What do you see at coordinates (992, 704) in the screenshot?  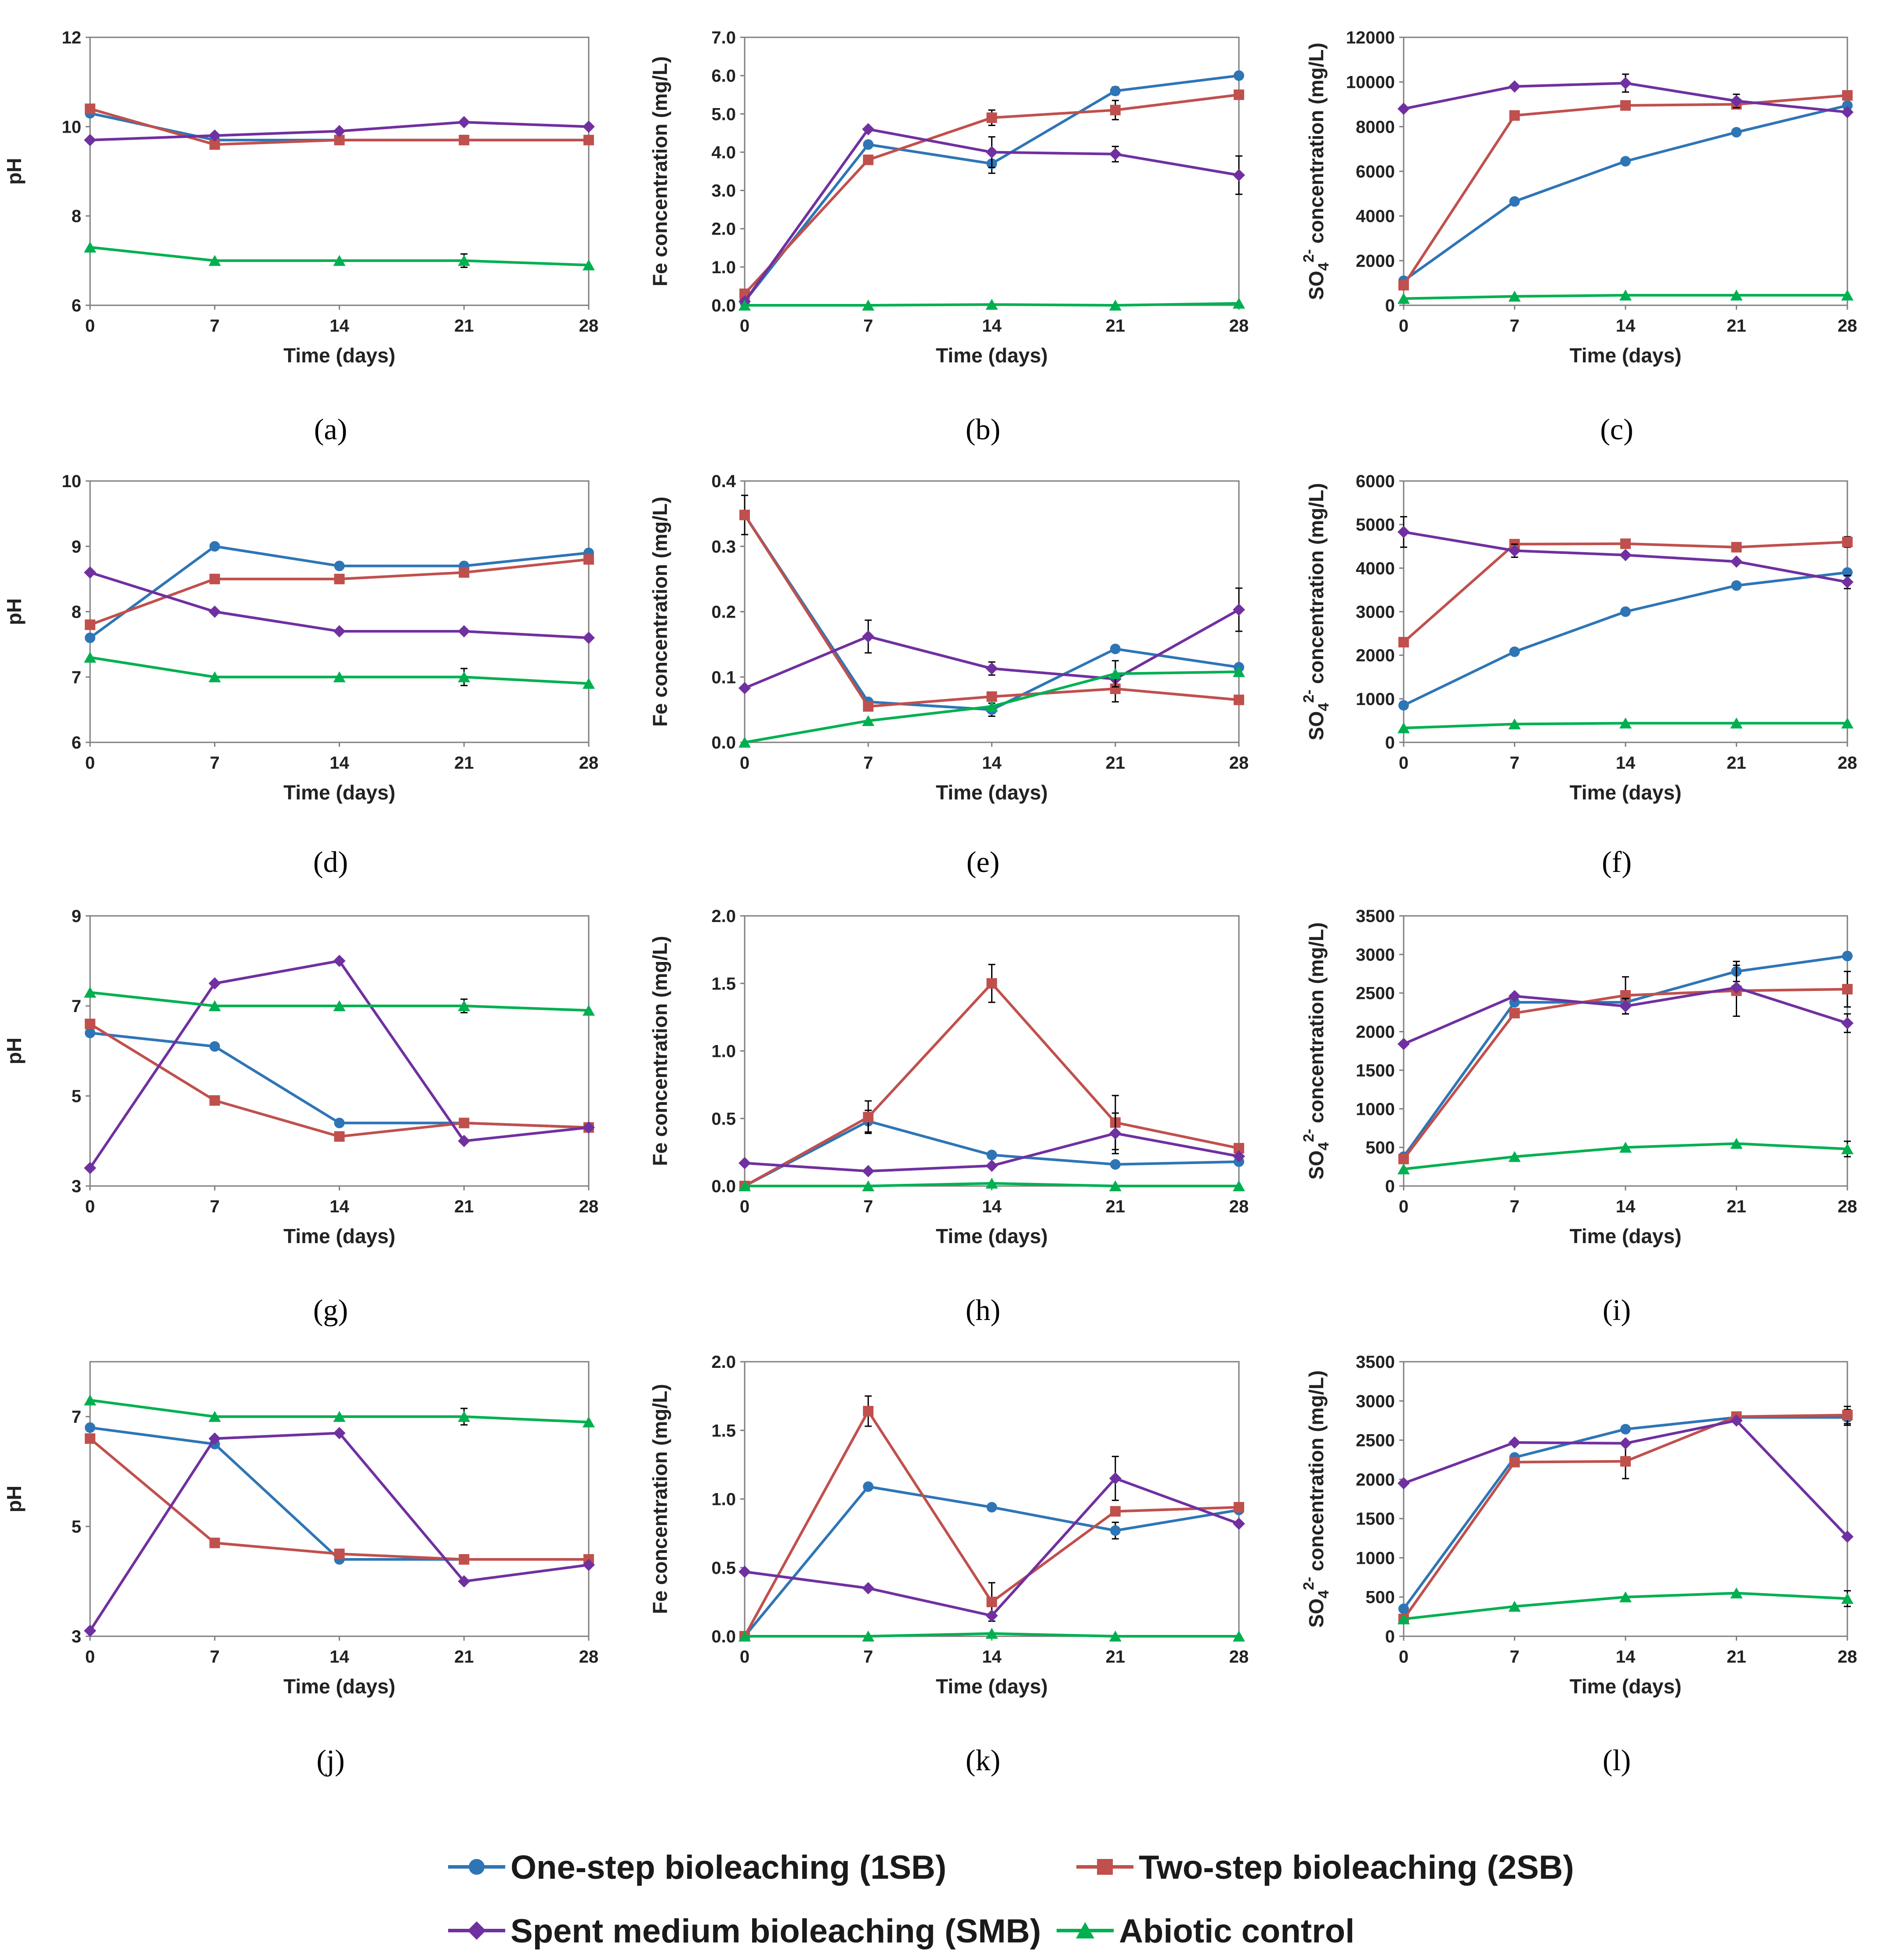 I see `series-abiotic` at bounding box center [992, 704].